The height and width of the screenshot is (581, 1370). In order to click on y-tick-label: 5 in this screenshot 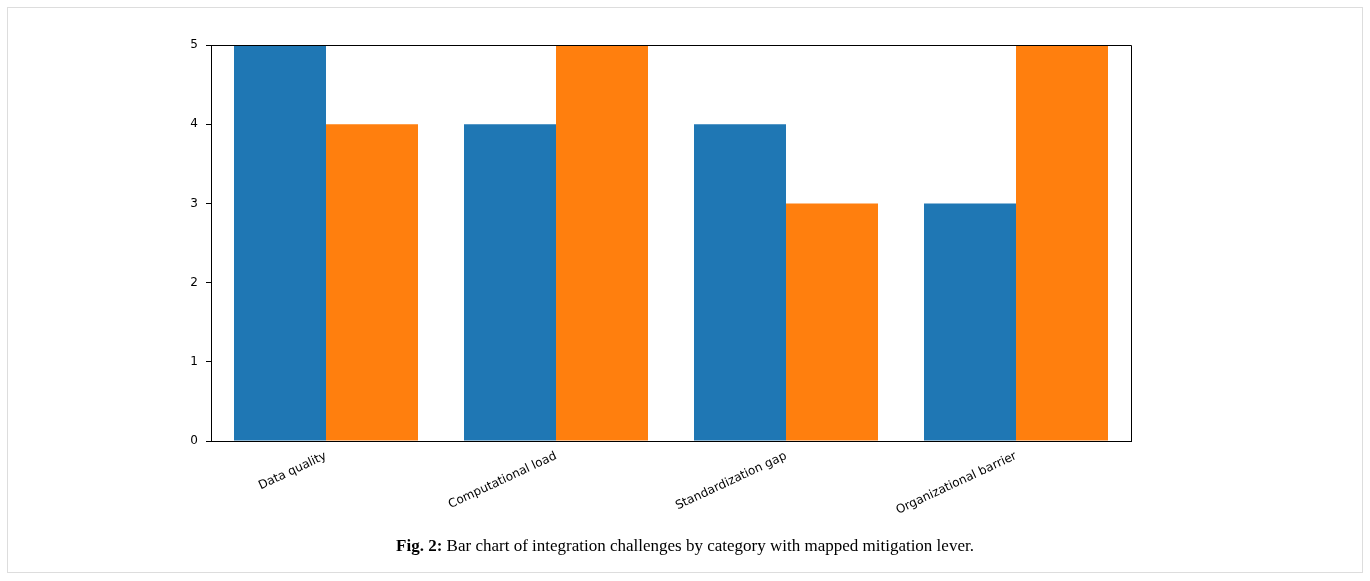, I will do `click(194, 44)`.